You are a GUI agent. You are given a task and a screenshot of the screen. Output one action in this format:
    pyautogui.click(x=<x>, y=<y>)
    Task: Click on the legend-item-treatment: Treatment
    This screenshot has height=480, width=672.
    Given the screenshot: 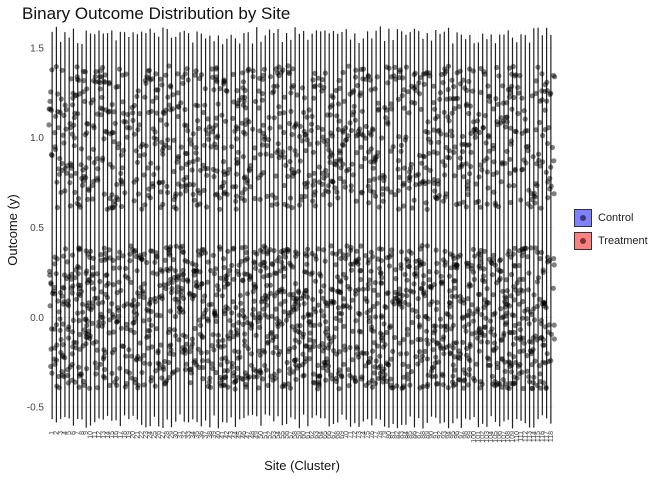 What is the action you would take?
    pyautogui.click(x=611, y=240)
    